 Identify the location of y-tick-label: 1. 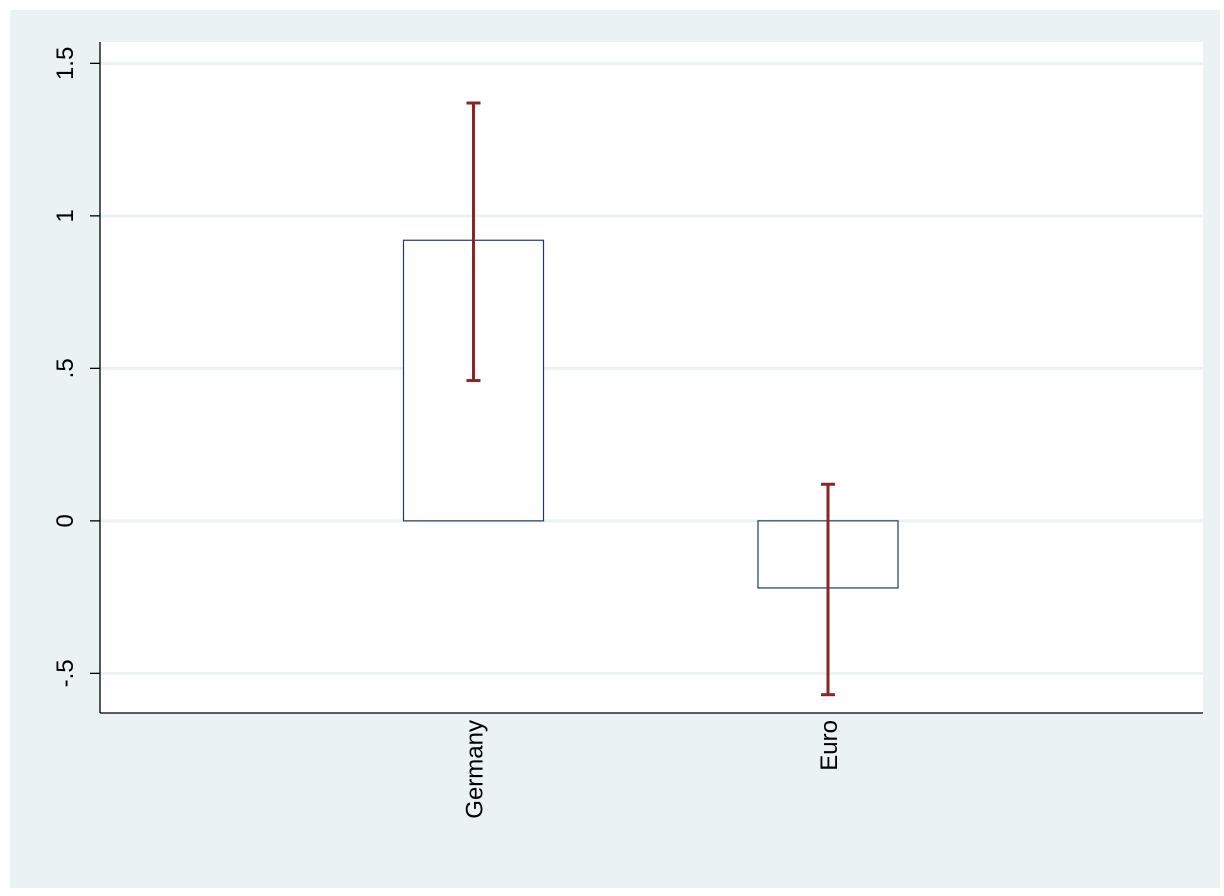
(65, 215).